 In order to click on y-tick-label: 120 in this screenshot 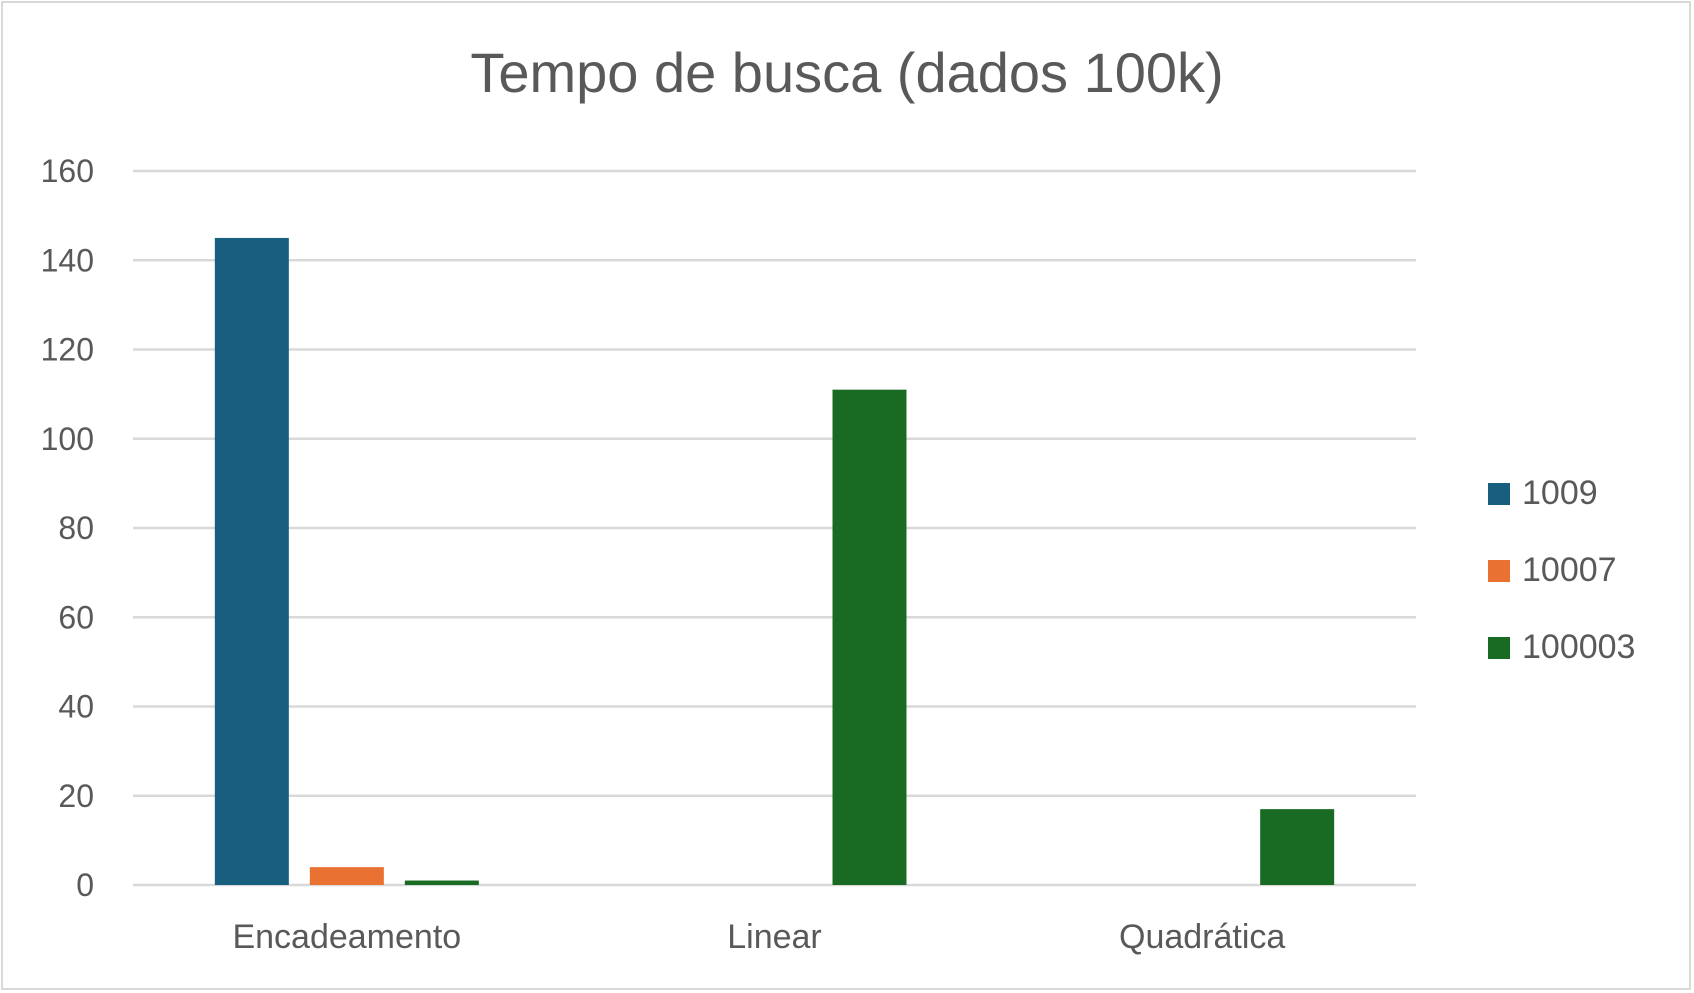, I will do `click(67, 350)`.